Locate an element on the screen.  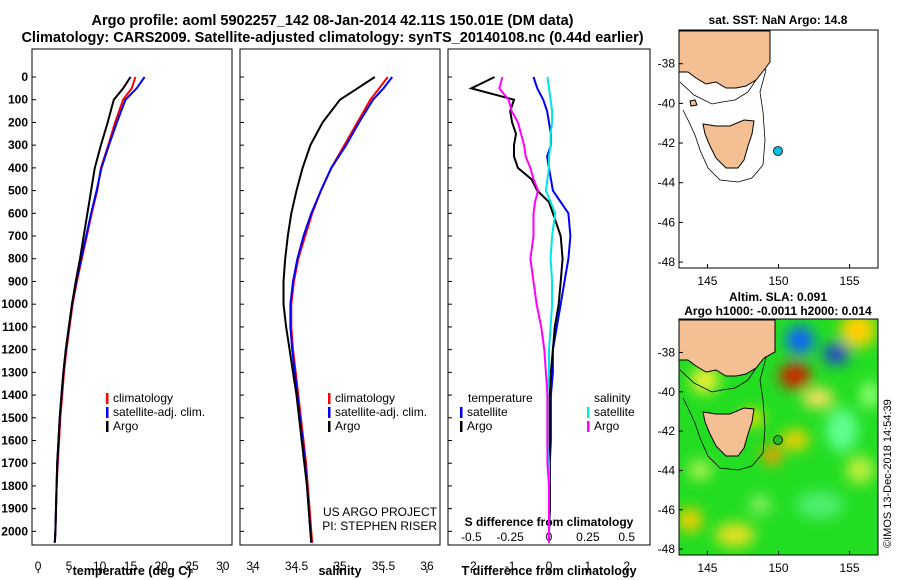
legend-sal-argo-swatch is located at coordinates (329, 426).